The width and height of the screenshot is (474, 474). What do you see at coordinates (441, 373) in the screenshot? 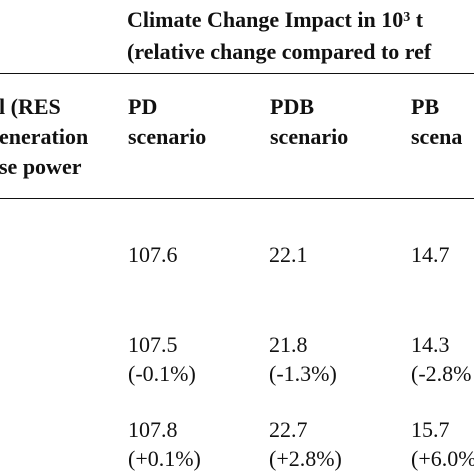
I see `cell-change: (-2.8%` at bounding box center [441, 373].